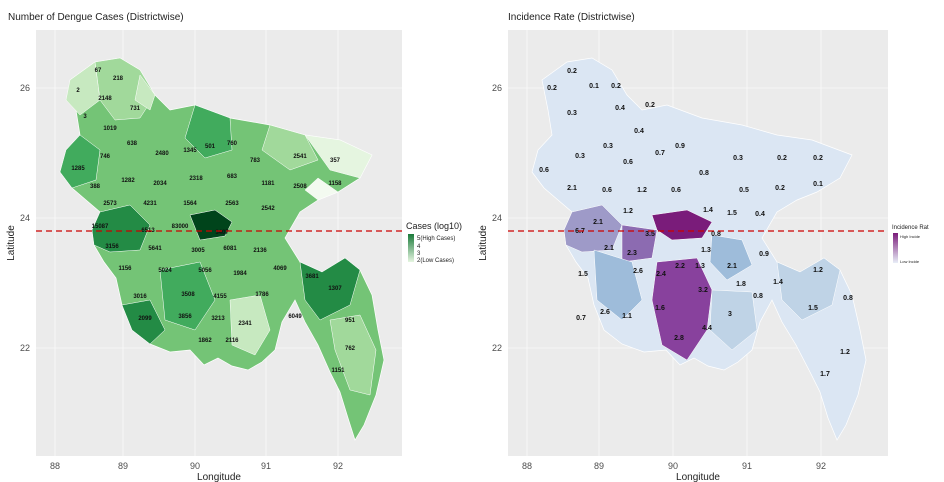 This screenshot has height=482, width=944. I want to click on svg-text: 3407, so click(222, 233).